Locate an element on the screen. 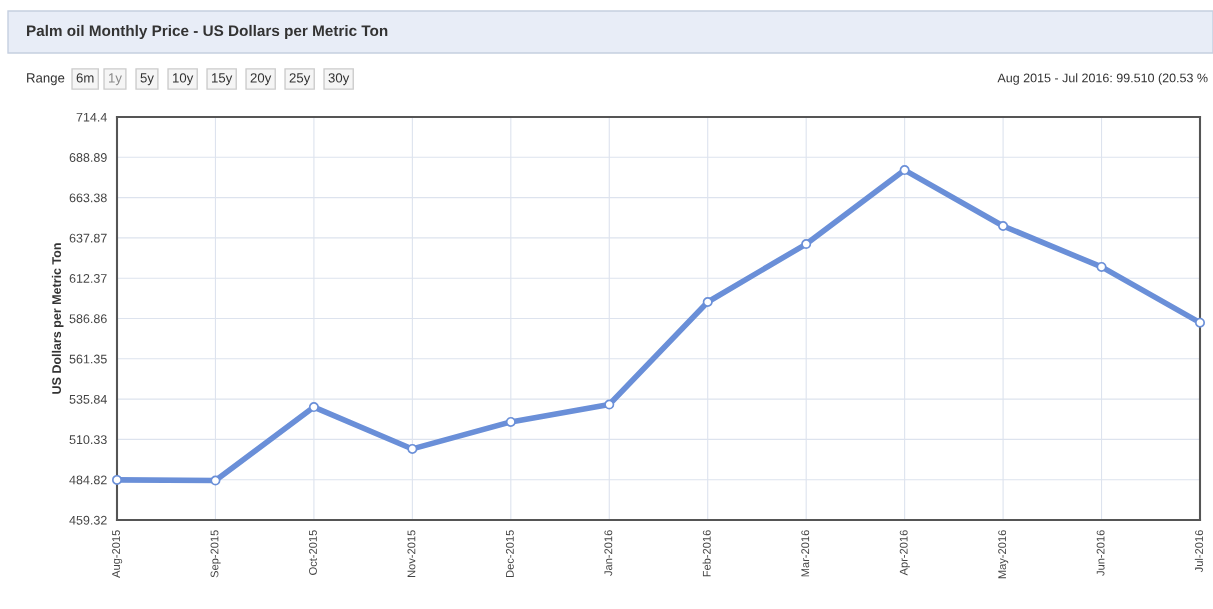  text: 5y is located at coordinates (147, 79).